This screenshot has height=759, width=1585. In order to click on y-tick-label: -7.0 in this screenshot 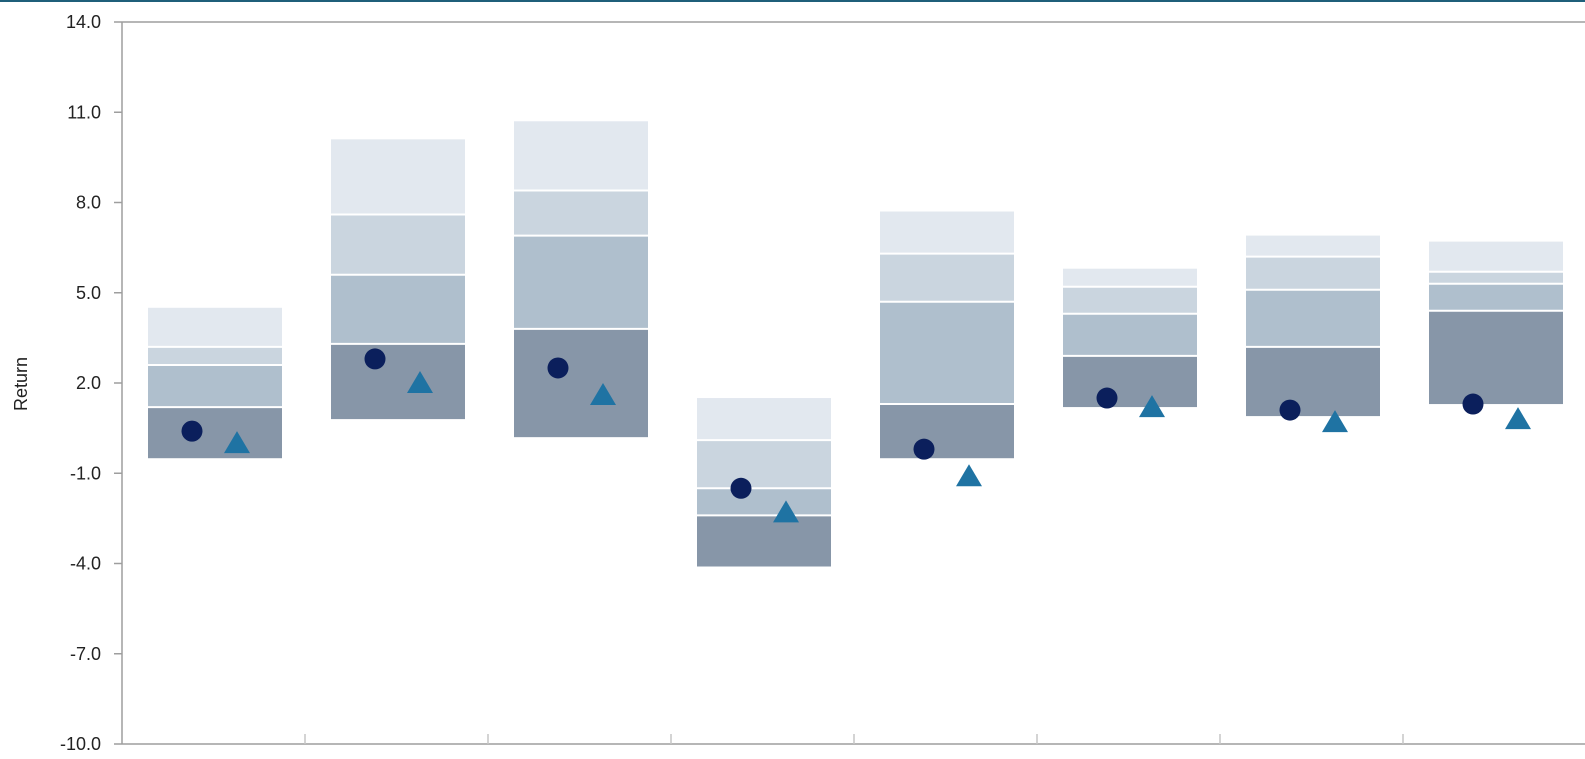, I will do `click(85, 654)`.